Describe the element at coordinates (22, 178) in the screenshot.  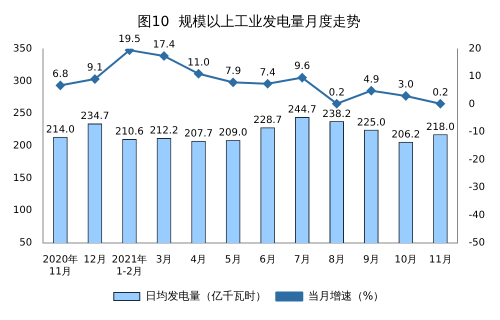
I see `y-tick-label: 150` at that location.